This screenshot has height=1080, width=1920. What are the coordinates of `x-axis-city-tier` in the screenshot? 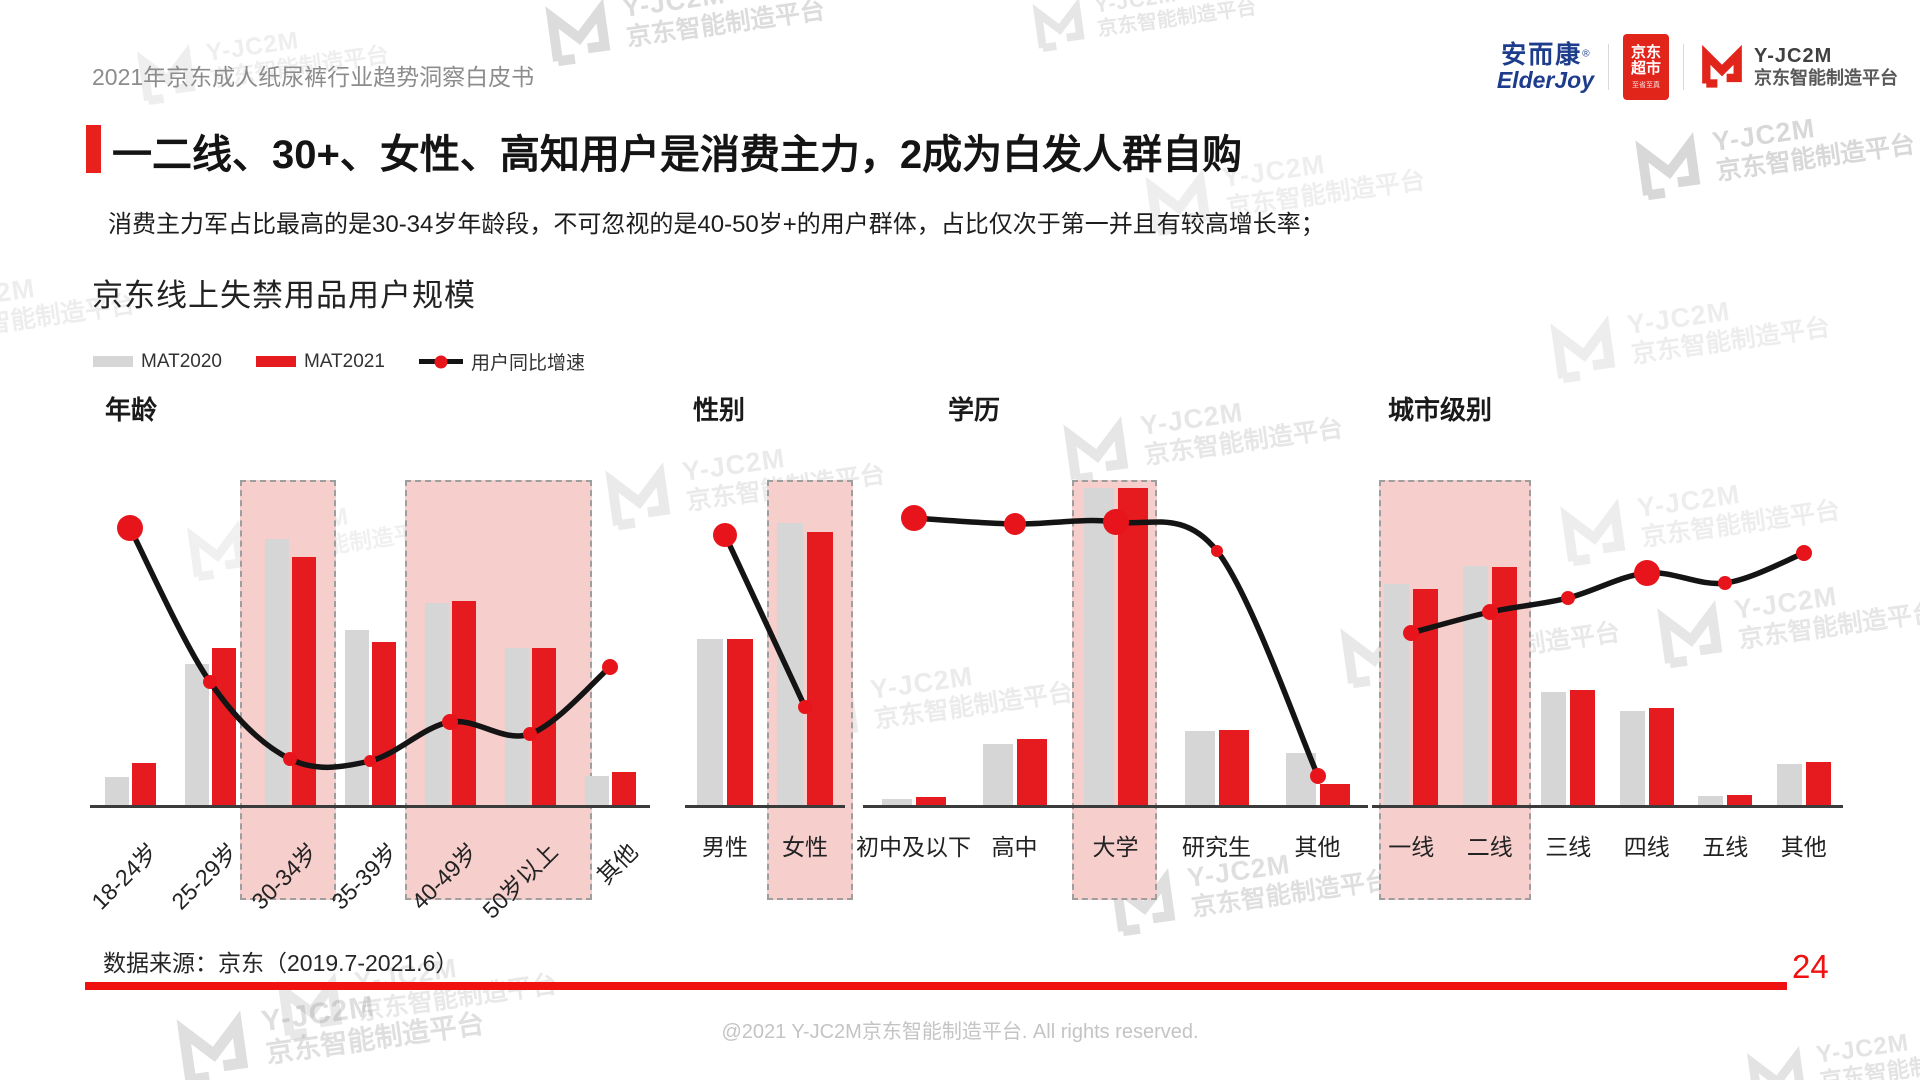 It's located at (1607, 806).